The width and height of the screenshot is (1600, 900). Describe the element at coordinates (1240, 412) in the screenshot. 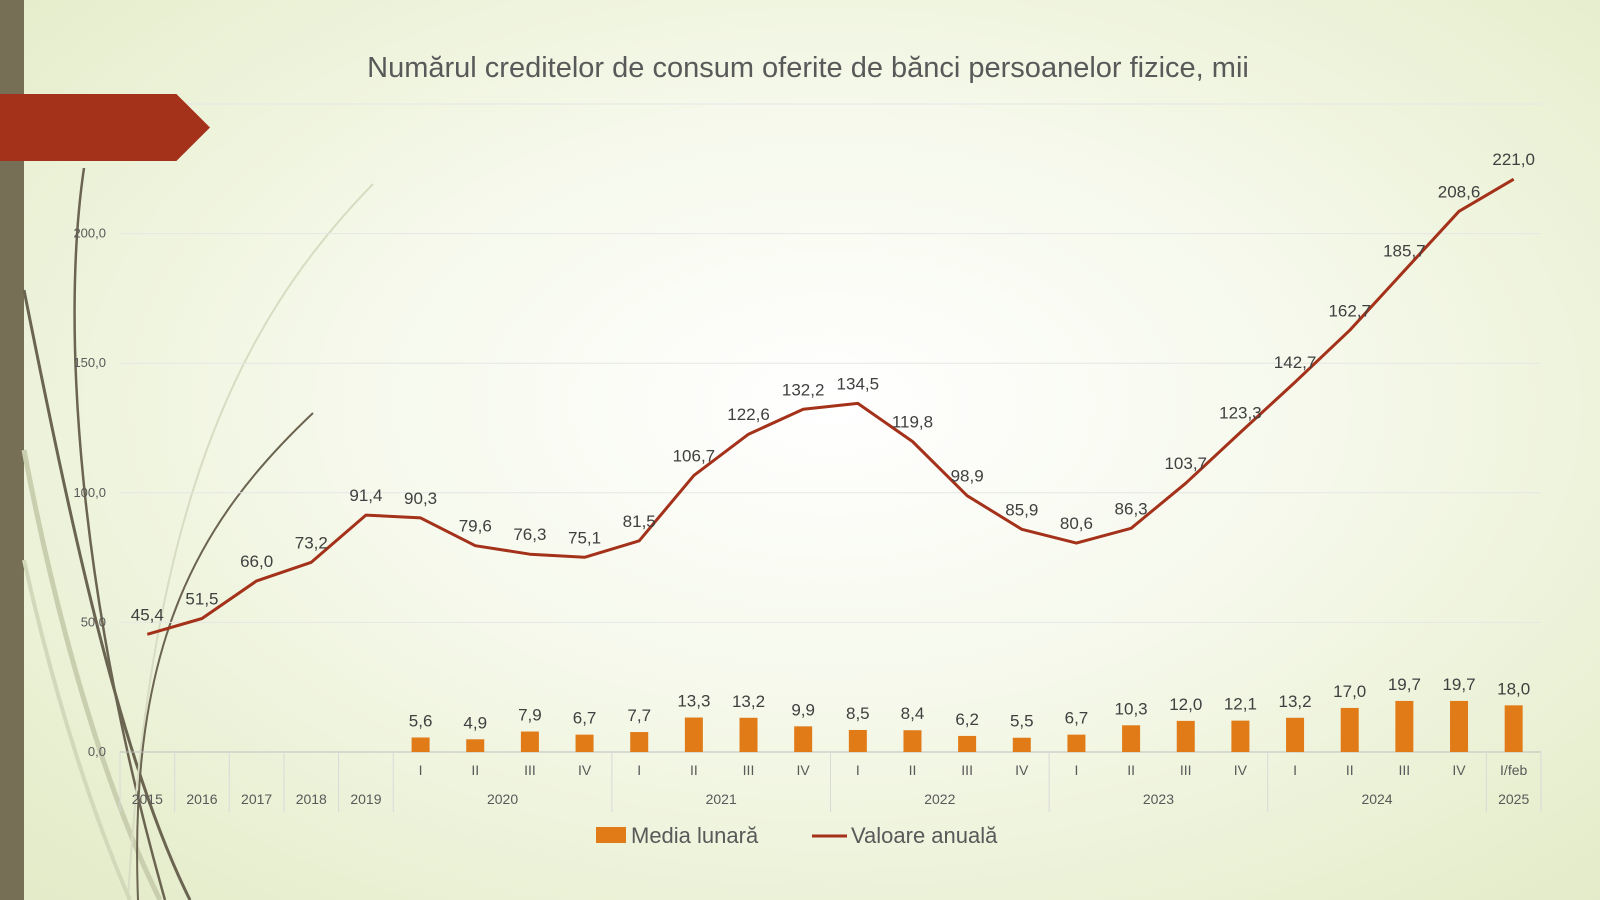

I see `line-data-label: 123,3` at that location.